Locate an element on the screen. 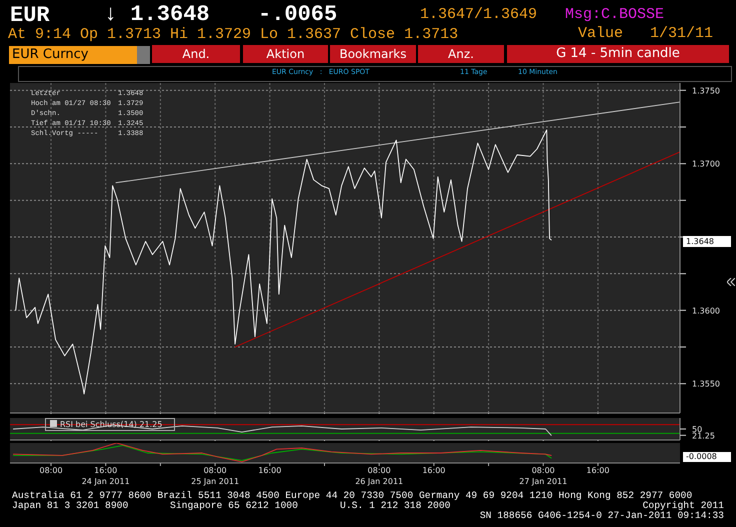 The height and width of the screenshot is (527, 736). chart-subtitle: At 9:14 Op 1.3713 Hi 1.3729 Lo 1.3637 Close 1.3713 is located at coordinates (233, 34).